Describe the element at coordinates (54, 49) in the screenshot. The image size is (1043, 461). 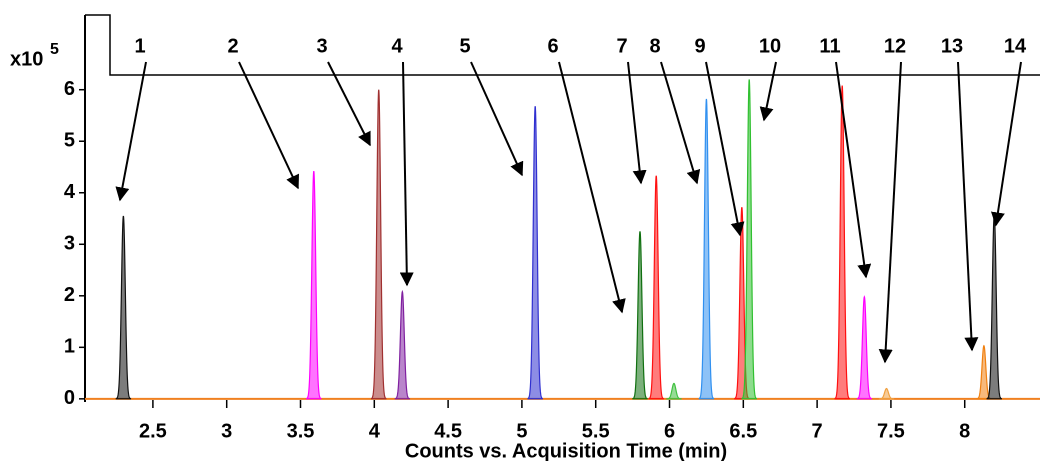
I see `y-axis-exponent: 5` at that location.